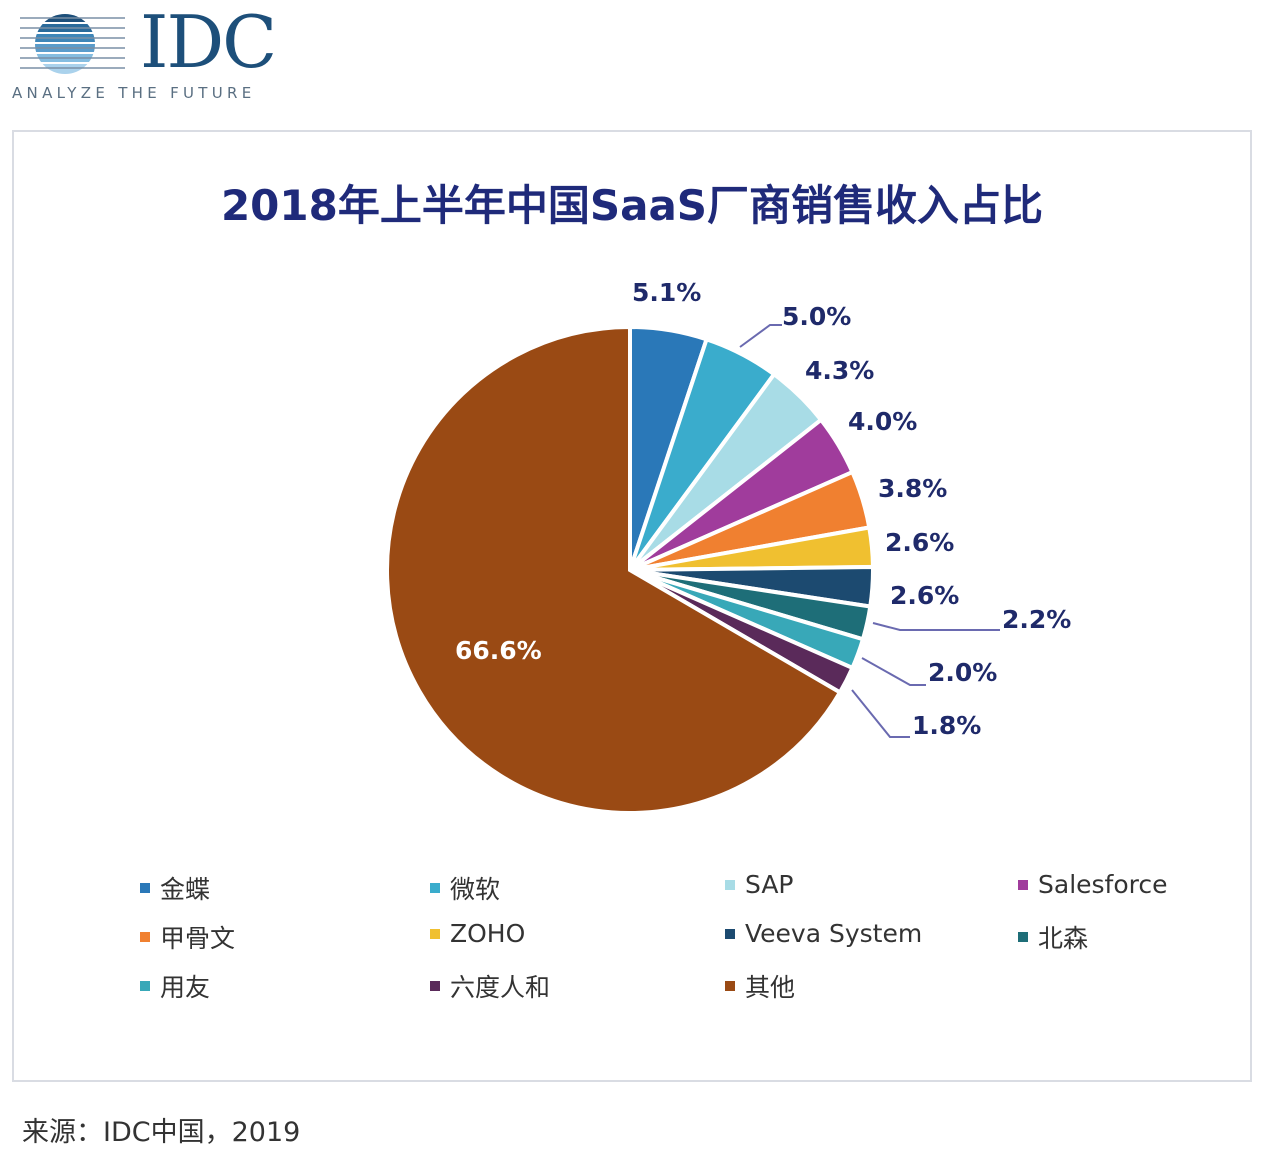  Describe the element at coordinates (1063, 938) in the screenshot. I see `legend-label: 北森` at that location.